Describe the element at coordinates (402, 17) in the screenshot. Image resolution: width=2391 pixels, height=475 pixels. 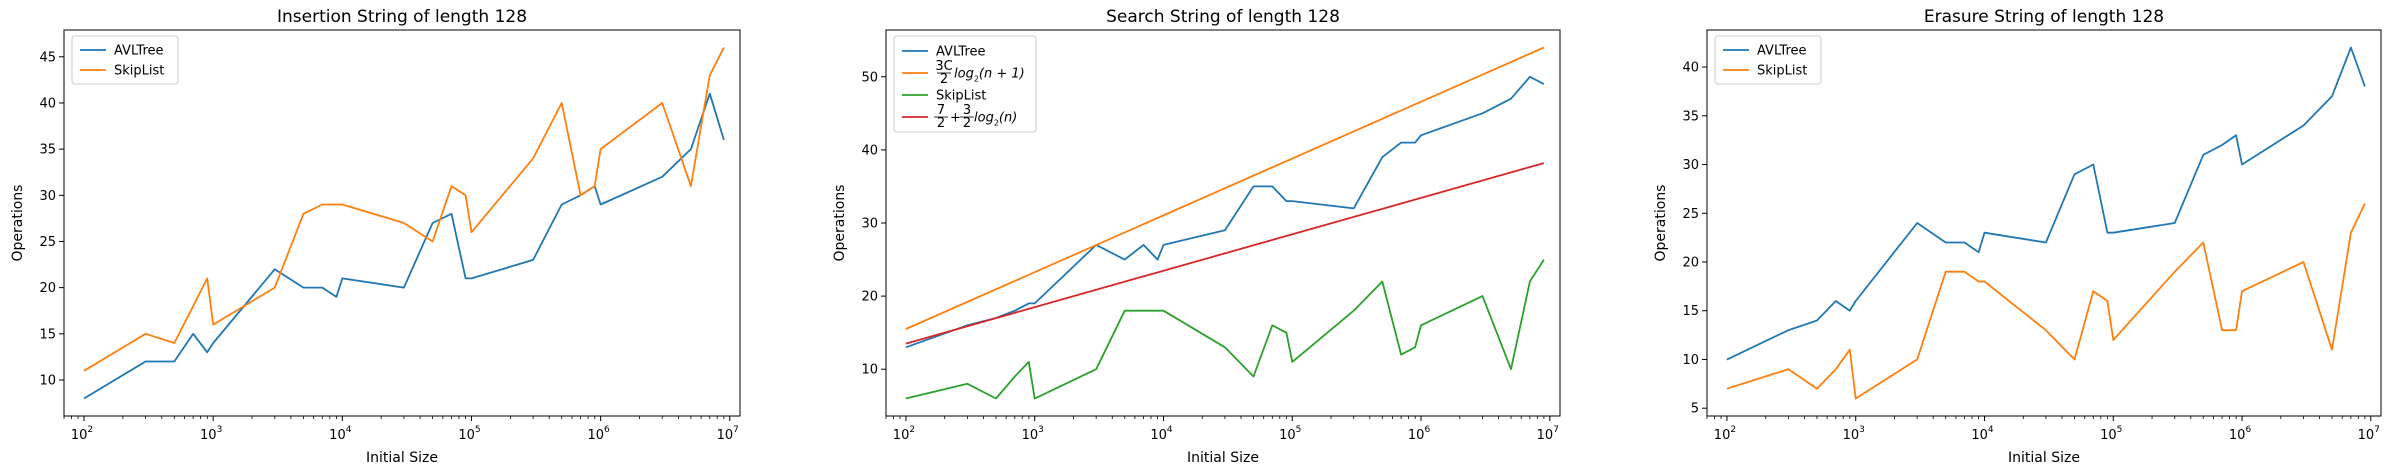
I see `chart-title: Insertion String of length 128` at that location.